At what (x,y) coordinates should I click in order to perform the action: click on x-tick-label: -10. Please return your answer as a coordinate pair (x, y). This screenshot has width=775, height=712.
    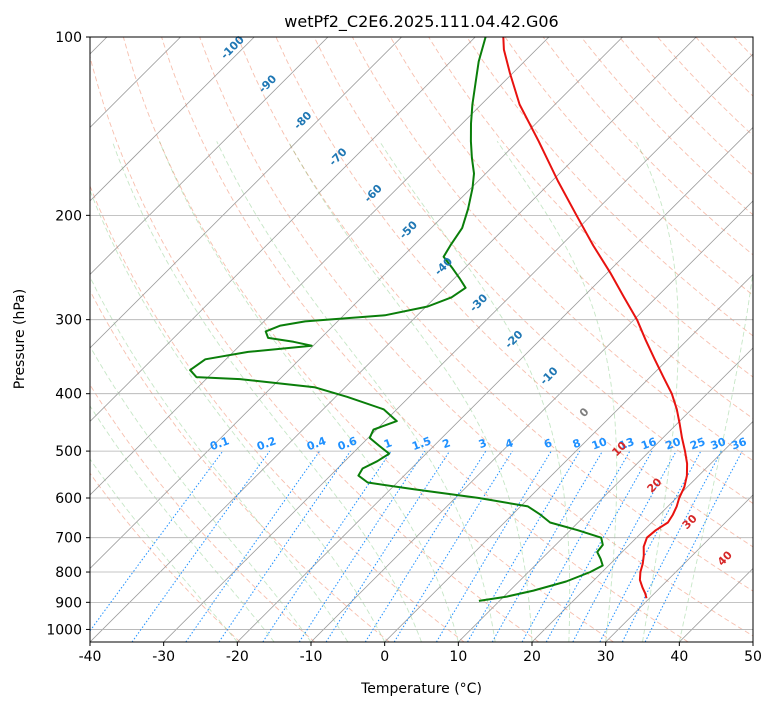
    Looking at the image, I should click on (311, 657).